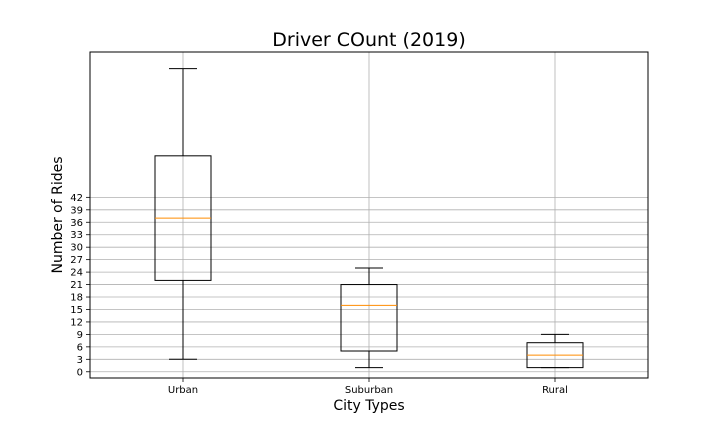 Image resolution: width=720 pixels, height=432 pixels. I want to click on y-tick-label: 0, so click(80, 372).